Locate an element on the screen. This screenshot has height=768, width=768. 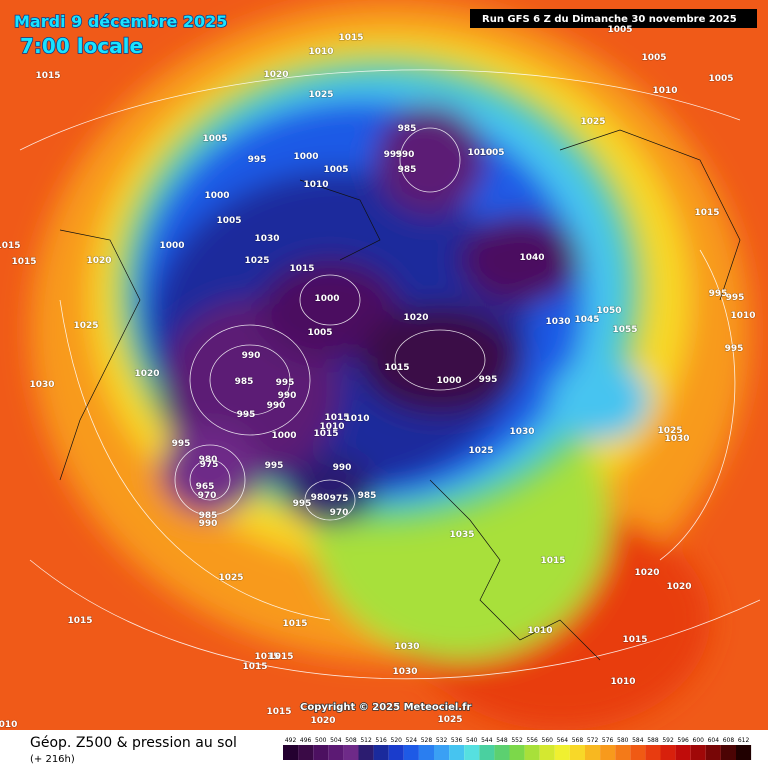
scale-label: 504 is located at coordinates (336, 740).